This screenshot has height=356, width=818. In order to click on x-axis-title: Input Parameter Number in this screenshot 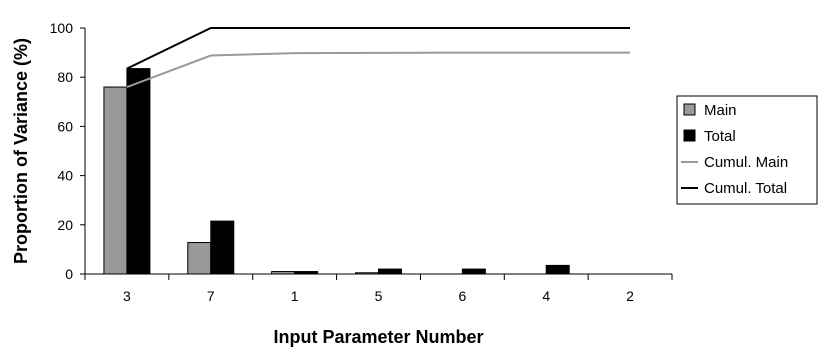, I will do `click(378, 337)`.